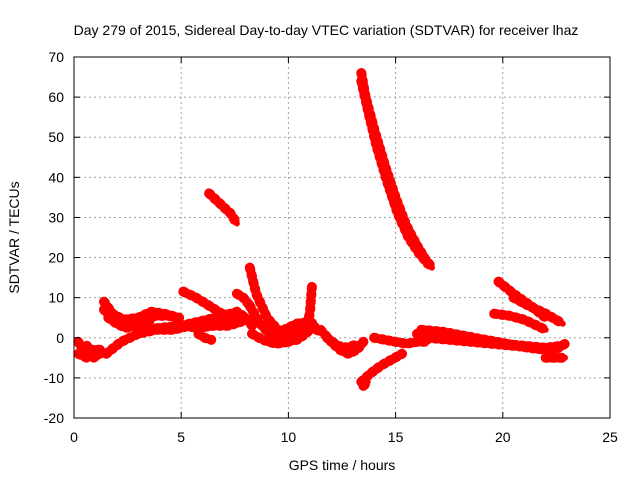 The width and height of the screenshot is (640, 480). Describe the element at coordinates (54, 378) in the screenshot. I see `y-tick-label: -10` at that location.